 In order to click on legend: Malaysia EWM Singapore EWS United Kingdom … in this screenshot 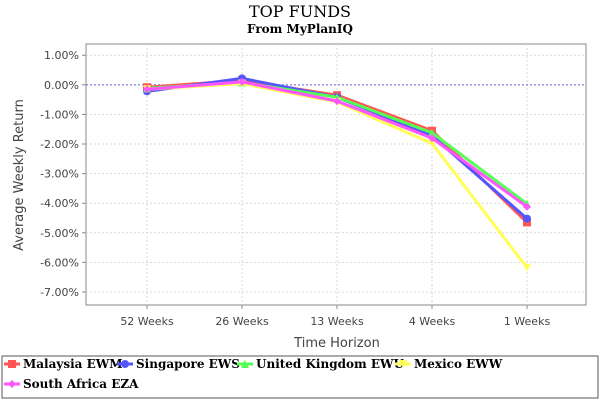, I will do `click(300, 377)`.